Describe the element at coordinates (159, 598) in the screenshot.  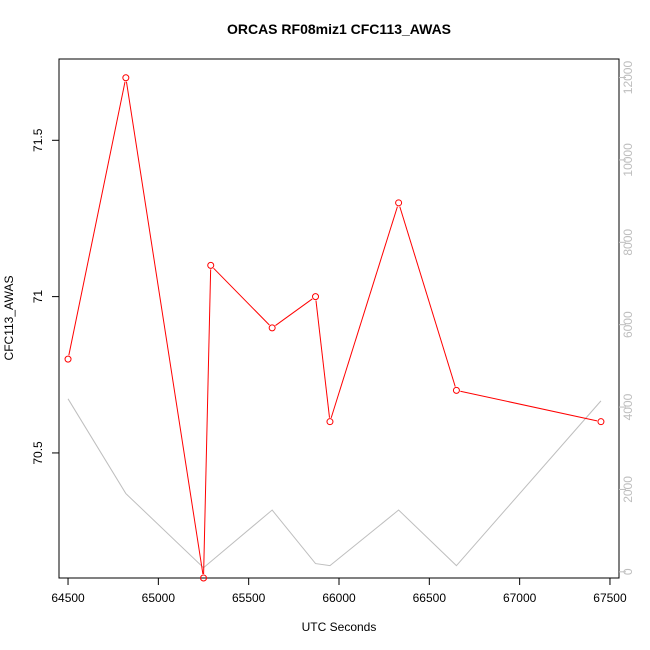
I see `x-tick-label: 65000` at that location.